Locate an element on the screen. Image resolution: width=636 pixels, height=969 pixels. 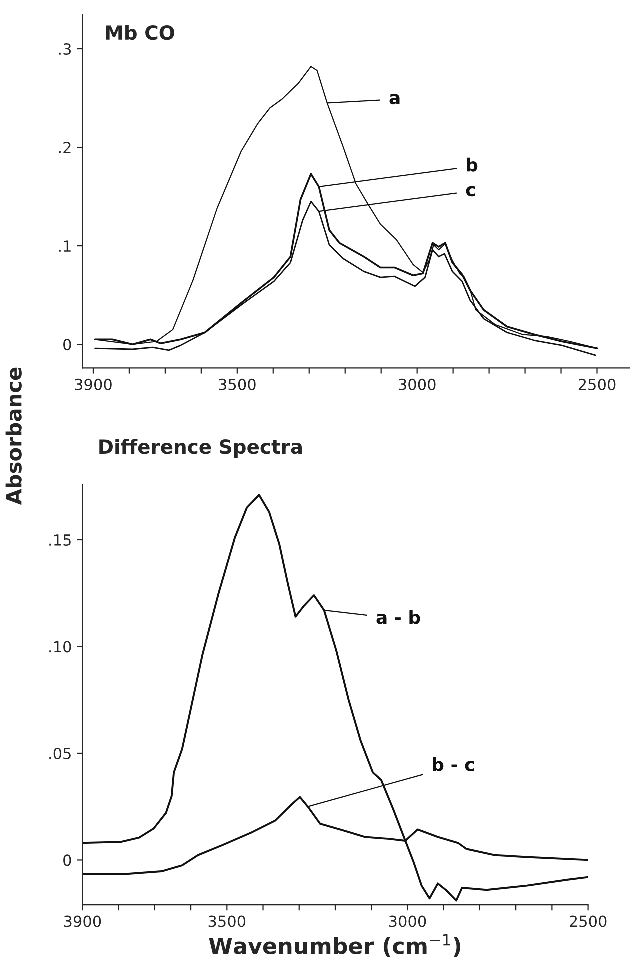
y-tick-label: .2 is located at coordinates (65, 148).